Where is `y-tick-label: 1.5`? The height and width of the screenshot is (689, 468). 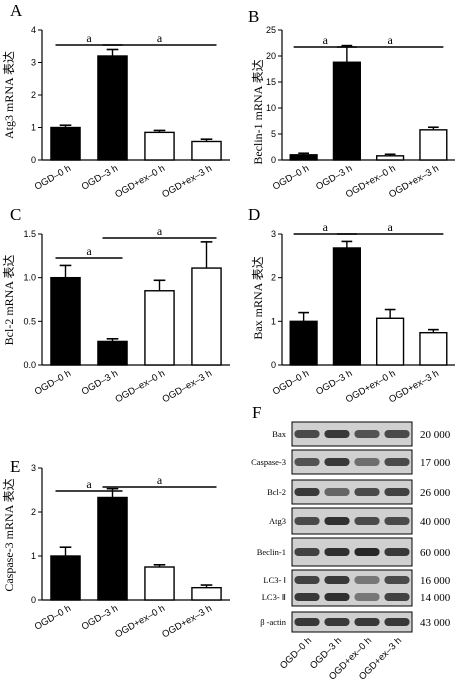 y-tick-label: 1.5 is located at coordinates (29, 234).